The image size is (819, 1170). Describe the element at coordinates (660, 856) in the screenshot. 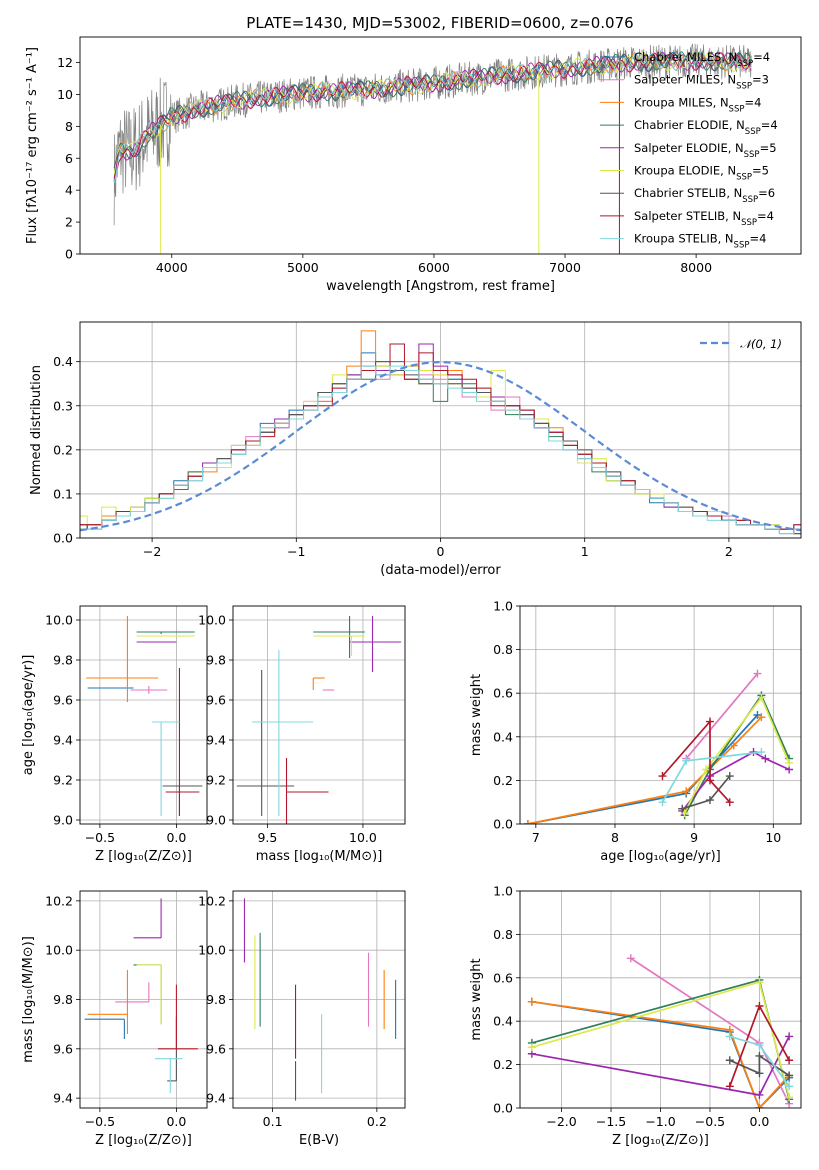

I see `x-axis-label: age [log₁₀(age/yr)]` at that location.